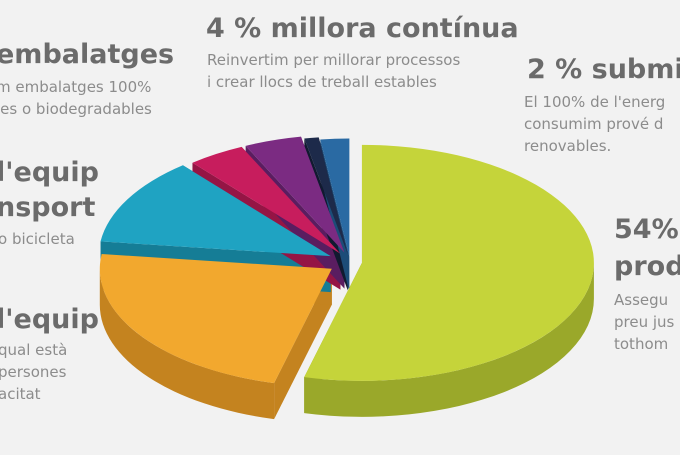  What do you see at coordinates (594, 124) in the screenshot?
I see `label-energia-desc-2: consumim prové d` at bounding box center [594, 124].